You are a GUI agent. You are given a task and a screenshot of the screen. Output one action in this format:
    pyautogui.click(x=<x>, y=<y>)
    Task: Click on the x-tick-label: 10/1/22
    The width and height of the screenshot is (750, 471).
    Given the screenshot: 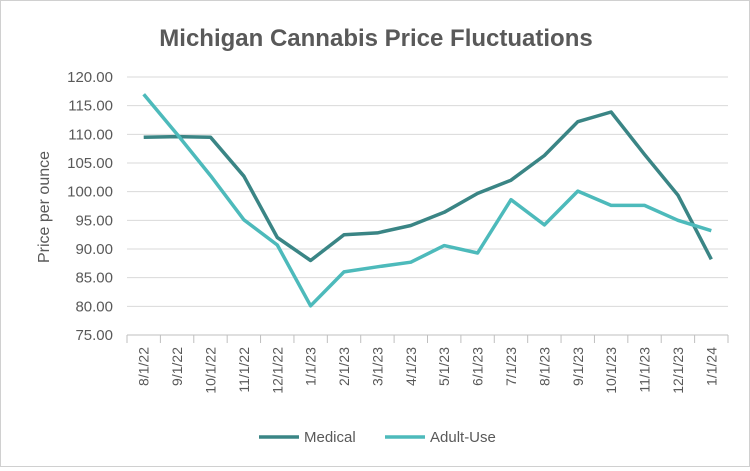 What is the action you would take?
    pyautogui.click(x=210, y=370)
    